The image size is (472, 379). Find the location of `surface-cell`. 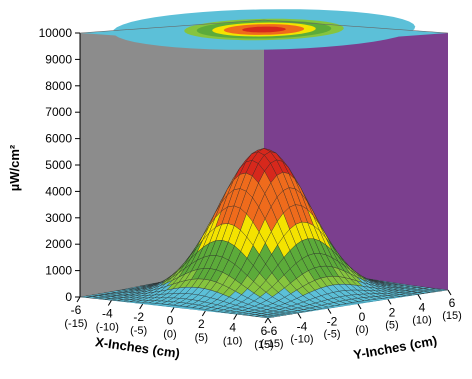

surface-cell is located at coordinates (268, 317).